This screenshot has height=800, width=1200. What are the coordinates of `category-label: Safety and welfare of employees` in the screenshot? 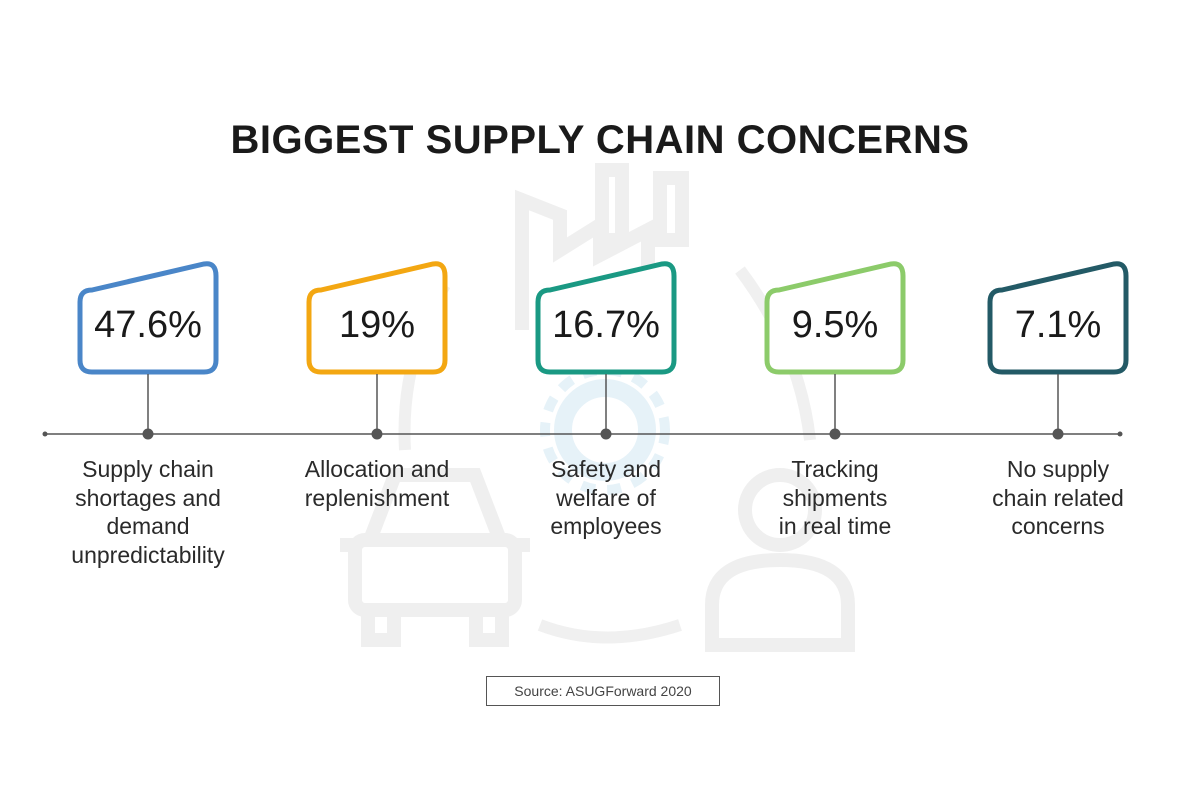 It's located at (606, 497).